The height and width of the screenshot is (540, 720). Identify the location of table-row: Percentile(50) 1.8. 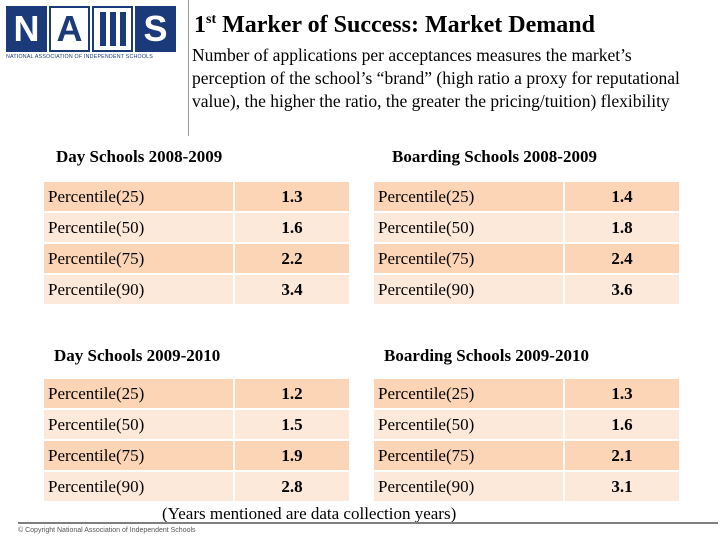
(527, 228).